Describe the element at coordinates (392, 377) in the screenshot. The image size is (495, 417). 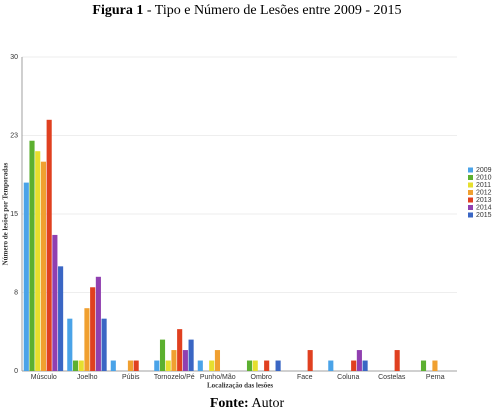
I see `x-tick-label: Costelas` at that location.